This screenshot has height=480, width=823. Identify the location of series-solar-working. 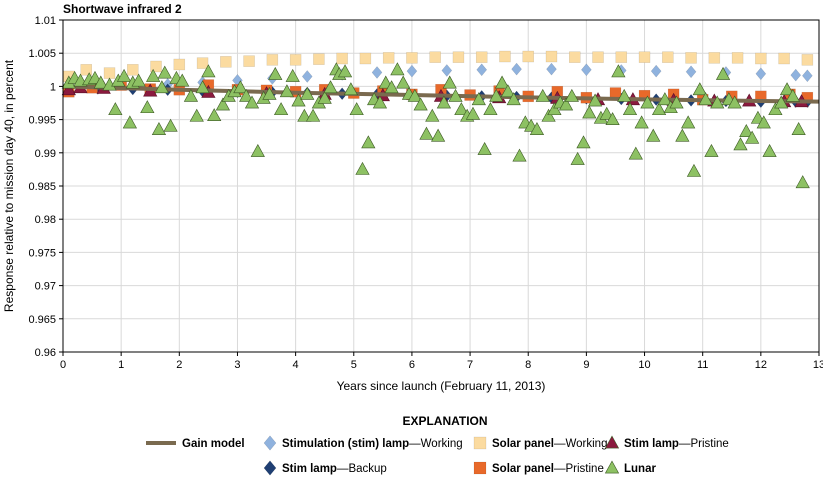
(438, 66).